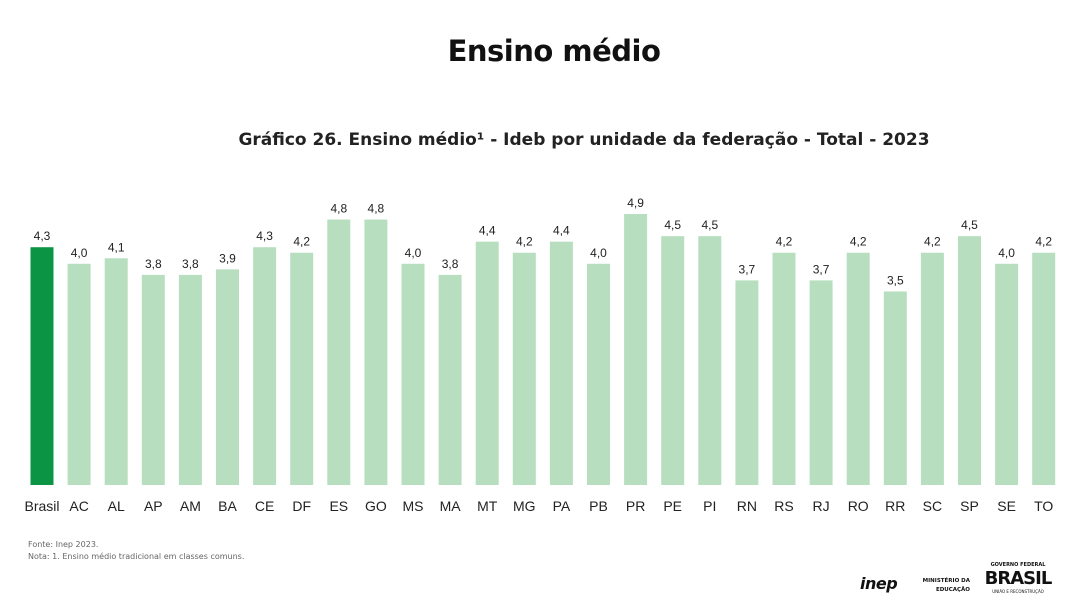 The height and width of the screenshot is (612, 1080). Describe the element at coordinates (895, 388) in the screenshot. I see `bar-RR` at that location.